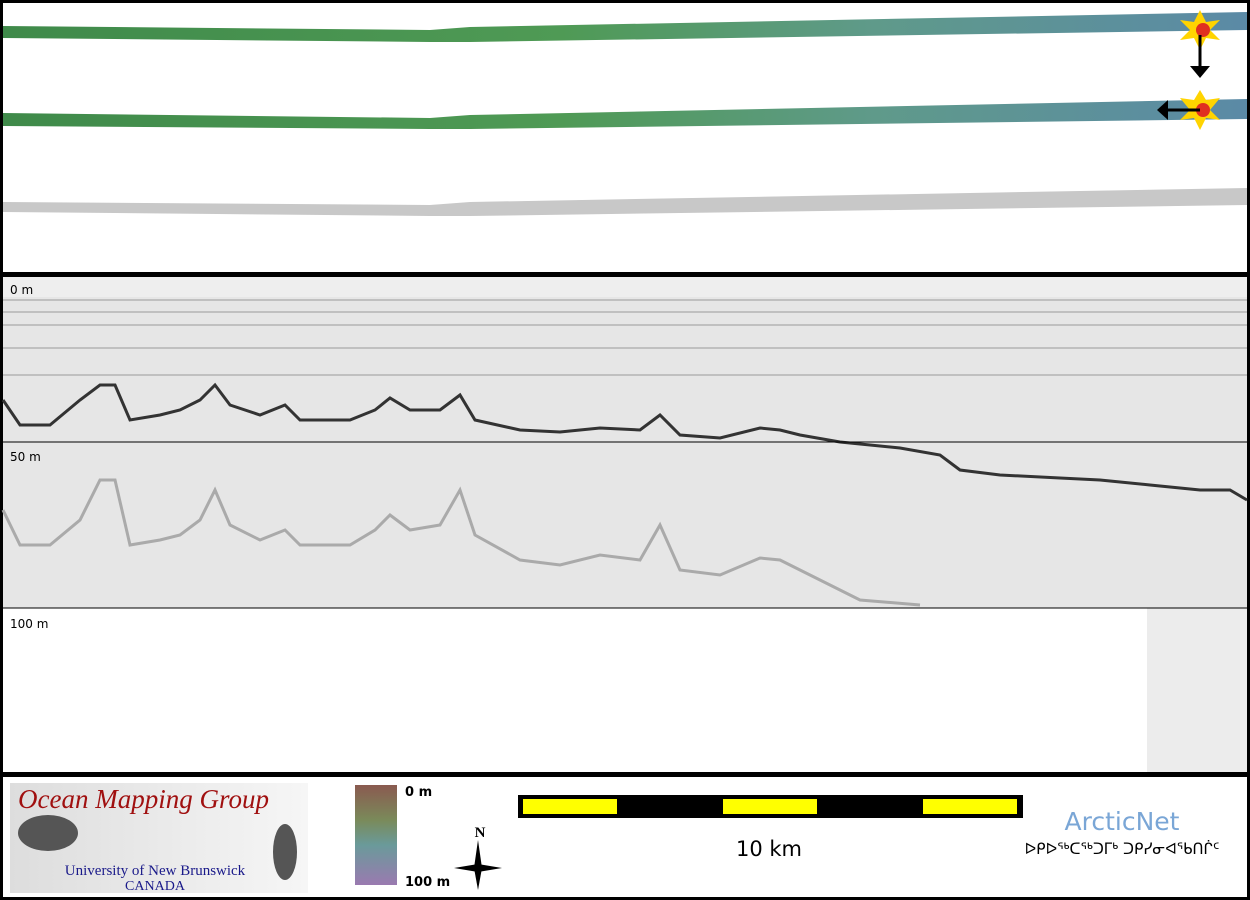  Describe the element at coordinates (461, 542) in the screenshot. I see `multiple-echo` at that location.